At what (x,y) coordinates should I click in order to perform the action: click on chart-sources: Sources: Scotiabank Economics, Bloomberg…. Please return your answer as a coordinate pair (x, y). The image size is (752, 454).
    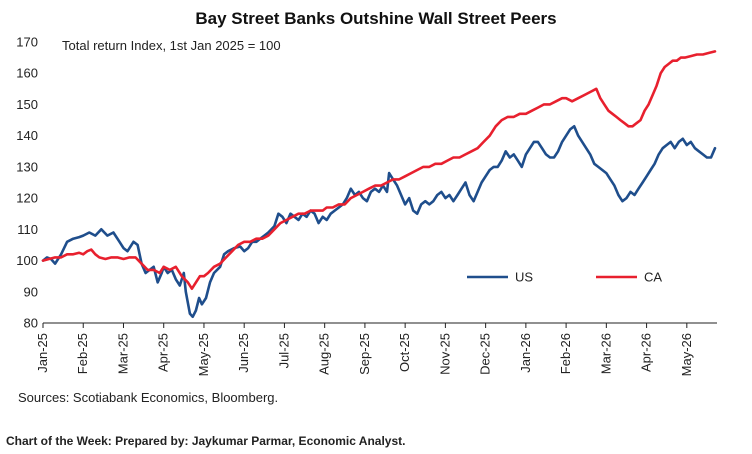
    Looking at the image, I should click on (148, 397).